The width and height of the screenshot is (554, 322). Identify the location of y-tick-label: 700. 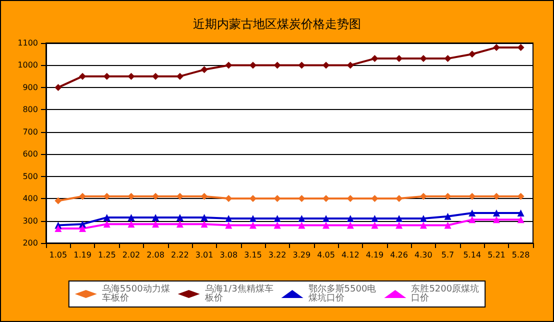
(30, 131).